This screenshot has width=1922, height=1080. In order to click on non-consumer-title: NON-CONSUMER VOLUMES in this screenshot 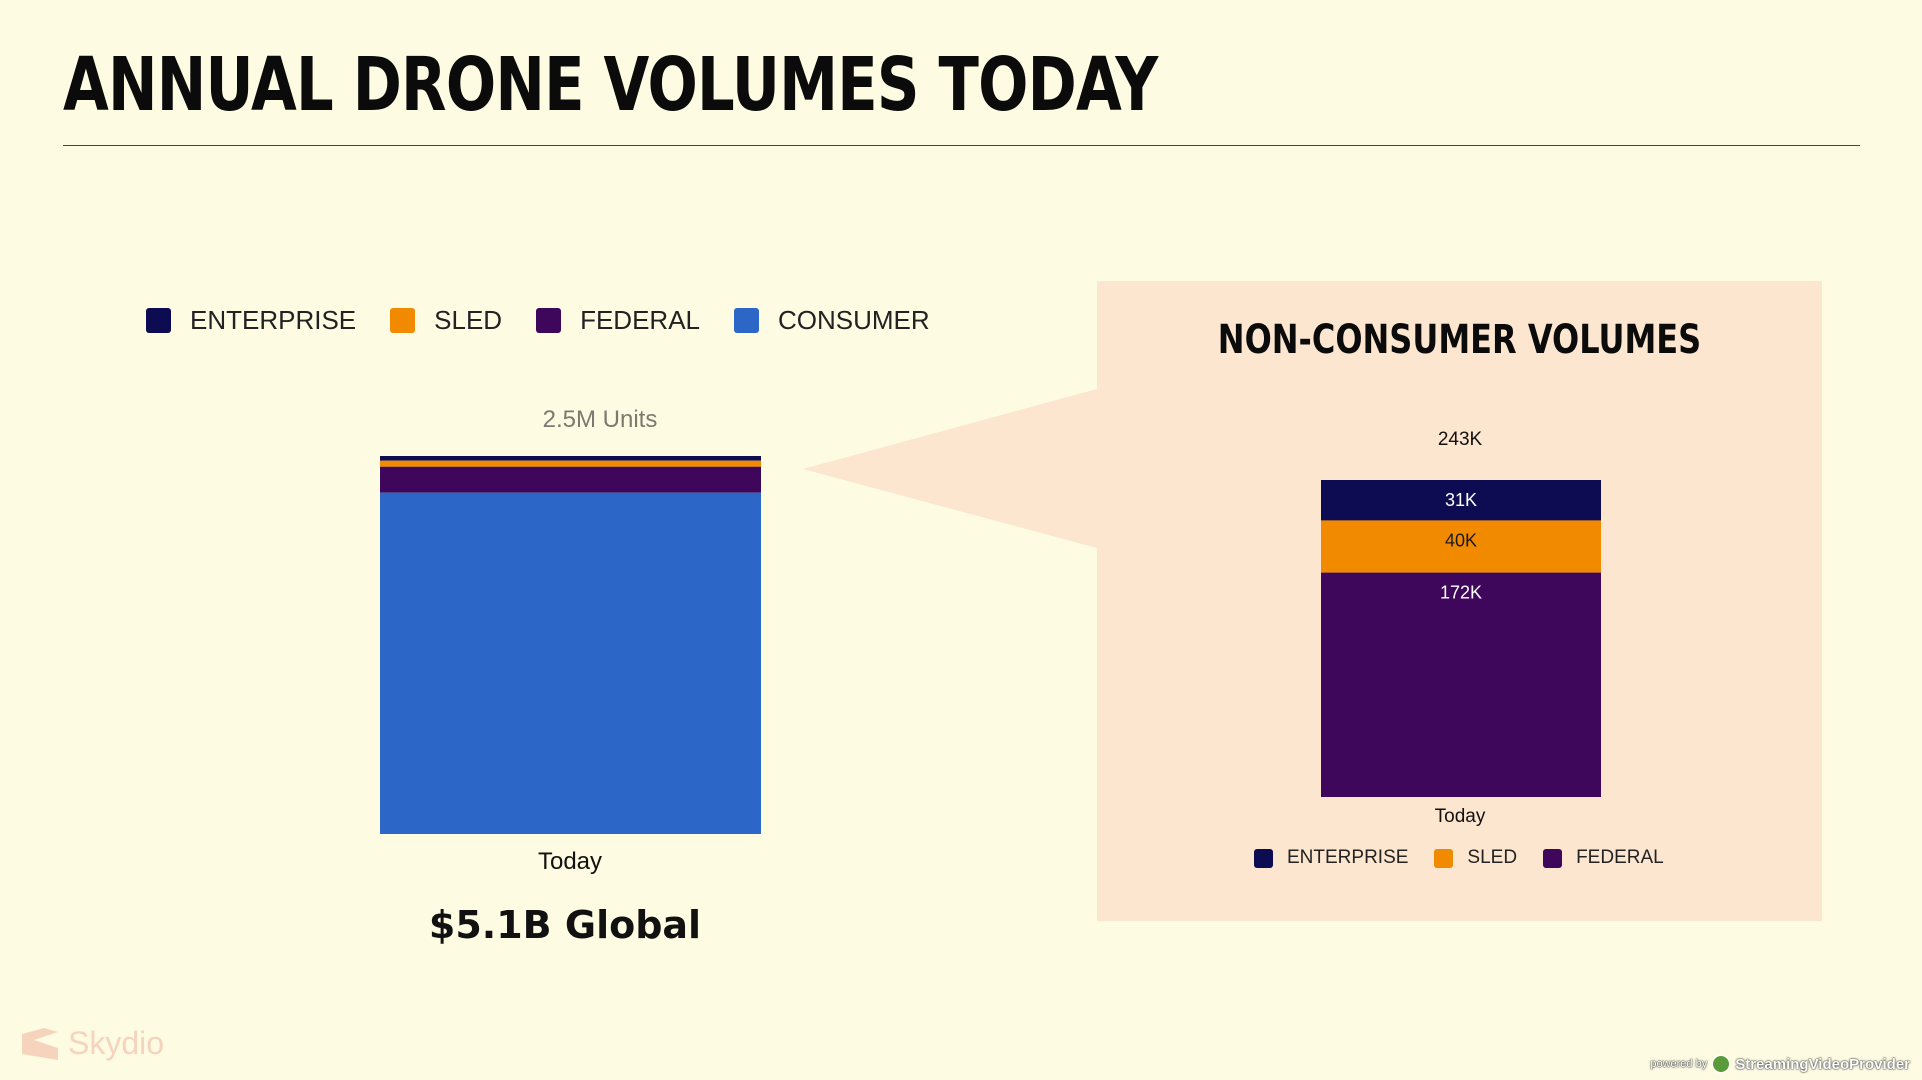, I will do `click(1459, 340)`.